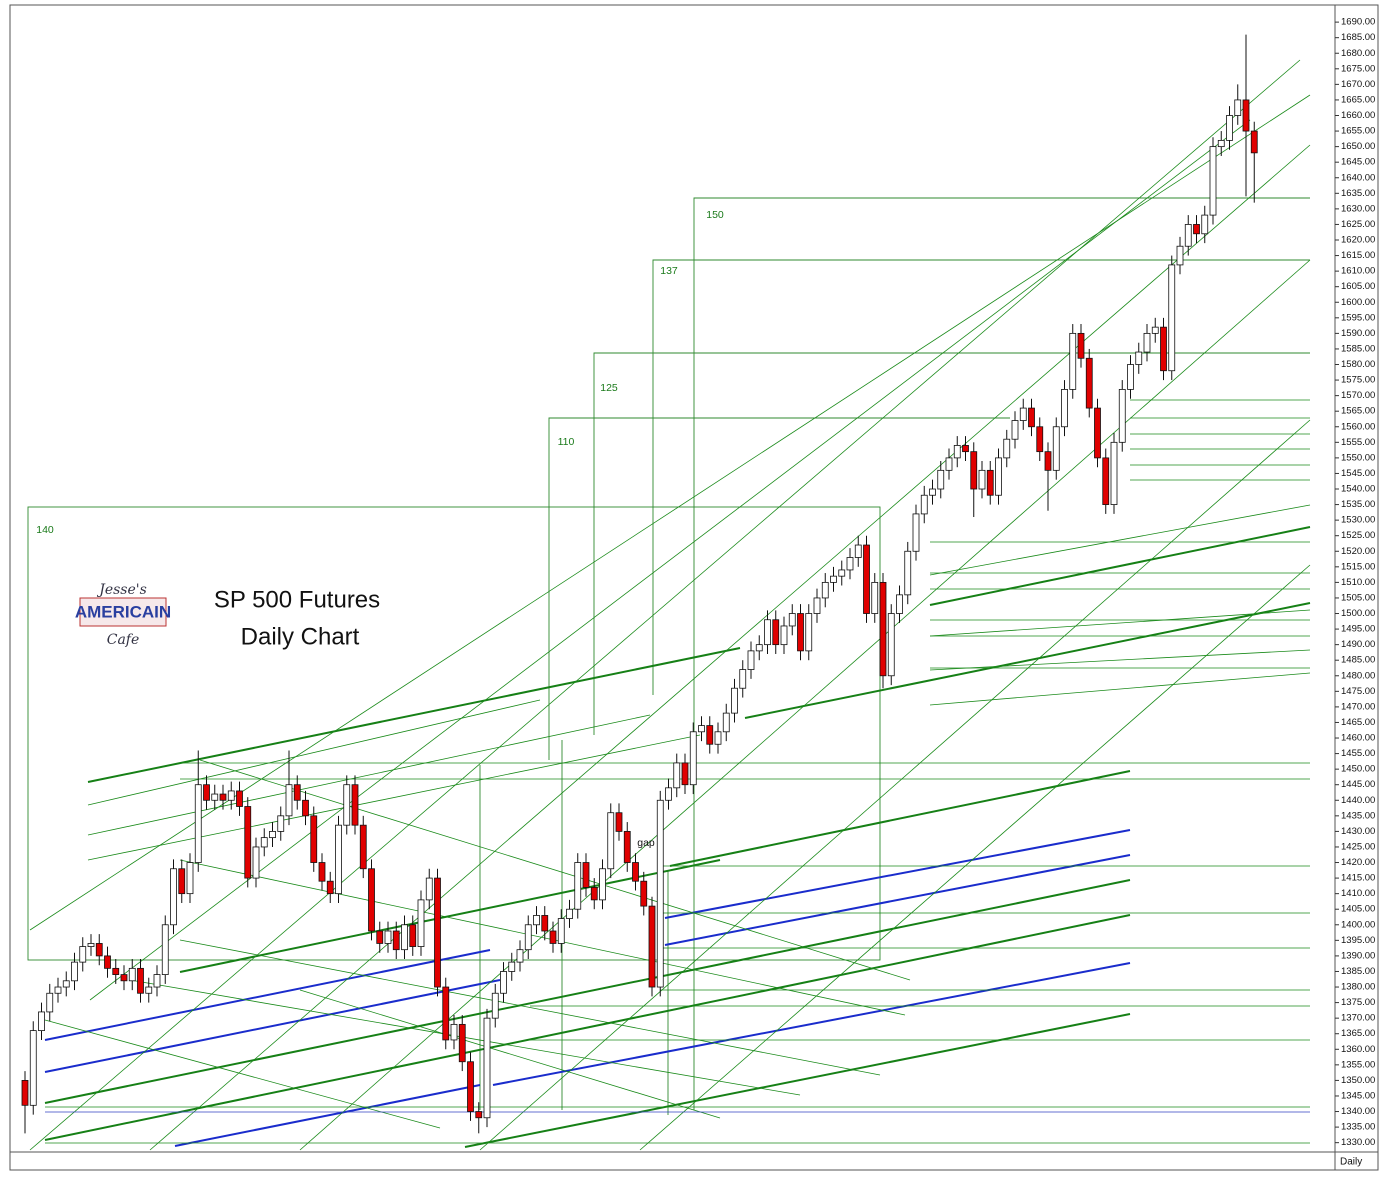 The height and width of the screenshot is (1179, 1392). I want to click on annotation: 137, so click(669, 271).